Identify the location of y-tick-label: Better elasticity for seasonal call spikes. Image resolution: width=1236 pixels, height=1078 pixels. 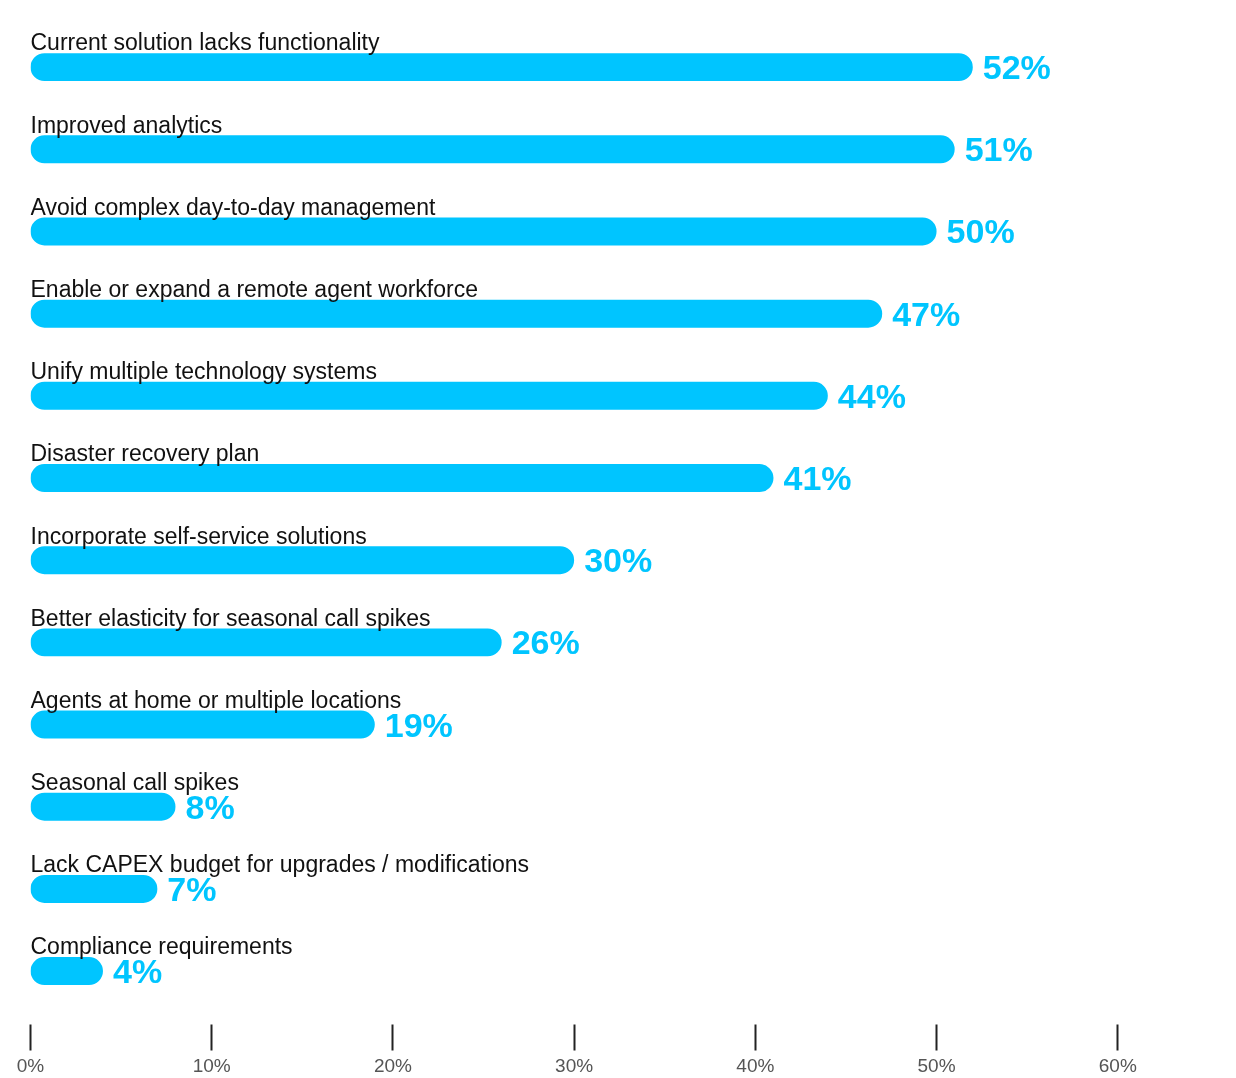
(230, 617).